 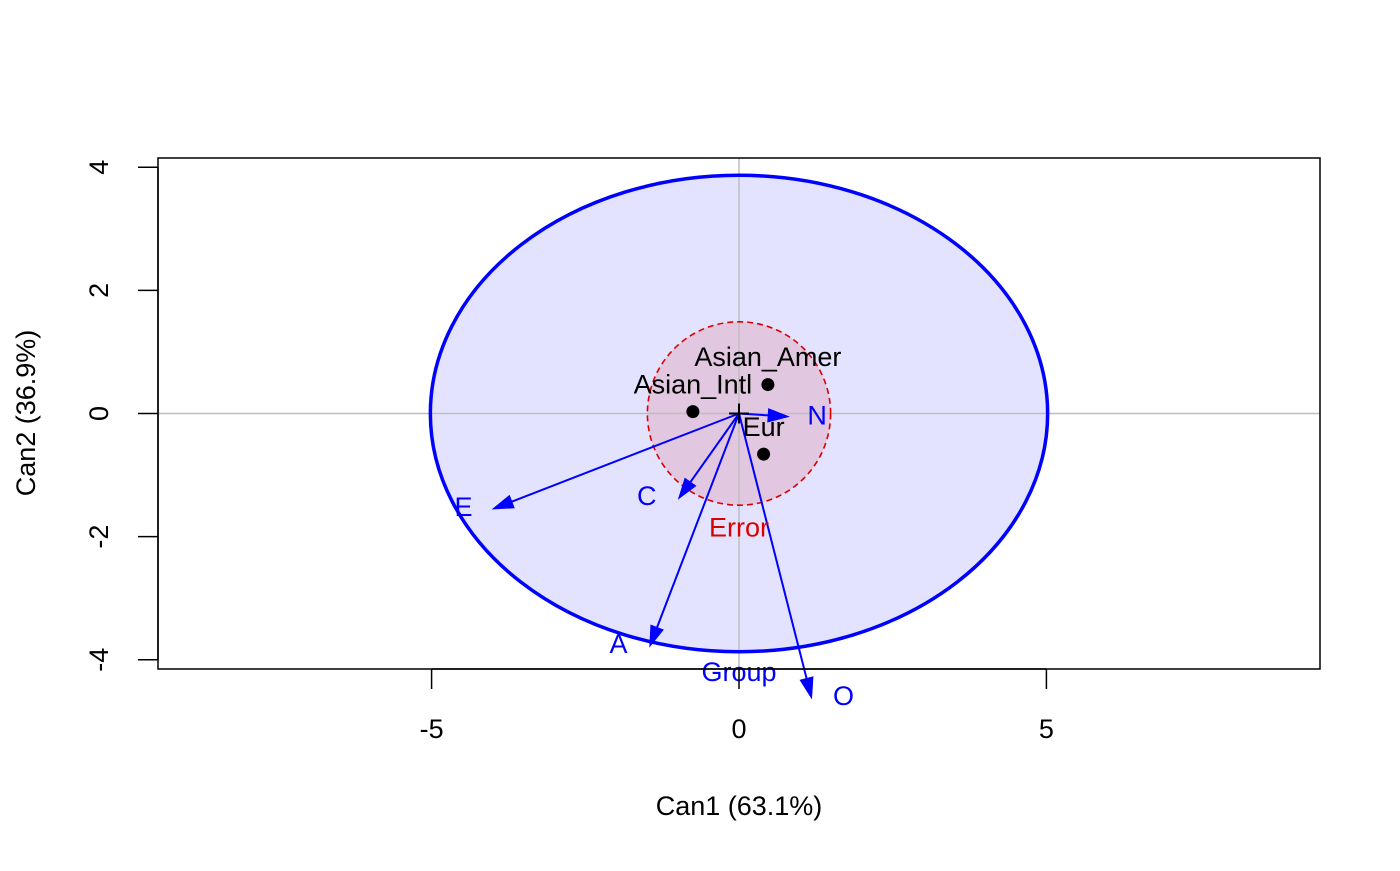 What do you see at coordinates (806, 688) in the screenshot?
I see `vector-o-arrowhead` at bounding box center [806, 688].